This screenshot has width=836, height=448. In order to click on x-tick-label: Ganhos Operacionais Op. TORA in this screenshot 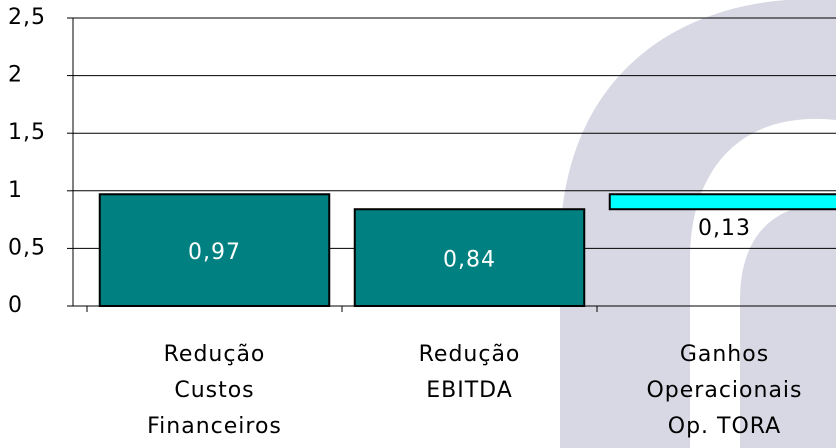, I will do `click(724, 390)`.